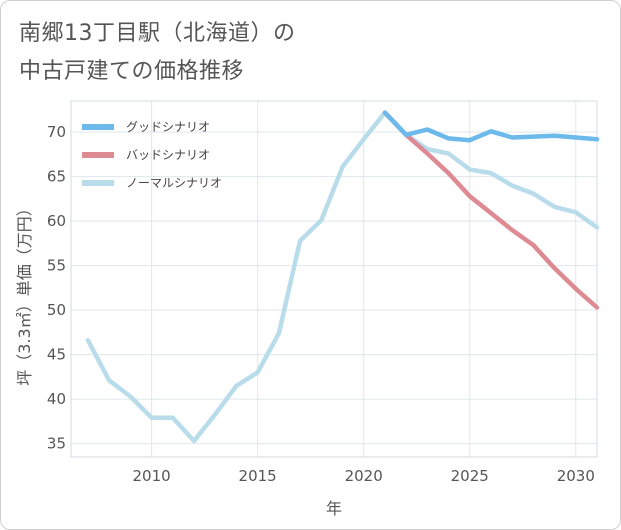 Image resolution: width=621 pixels, height=530 pixels. I want to click on x-axis-label: 年, so click(334, 508).